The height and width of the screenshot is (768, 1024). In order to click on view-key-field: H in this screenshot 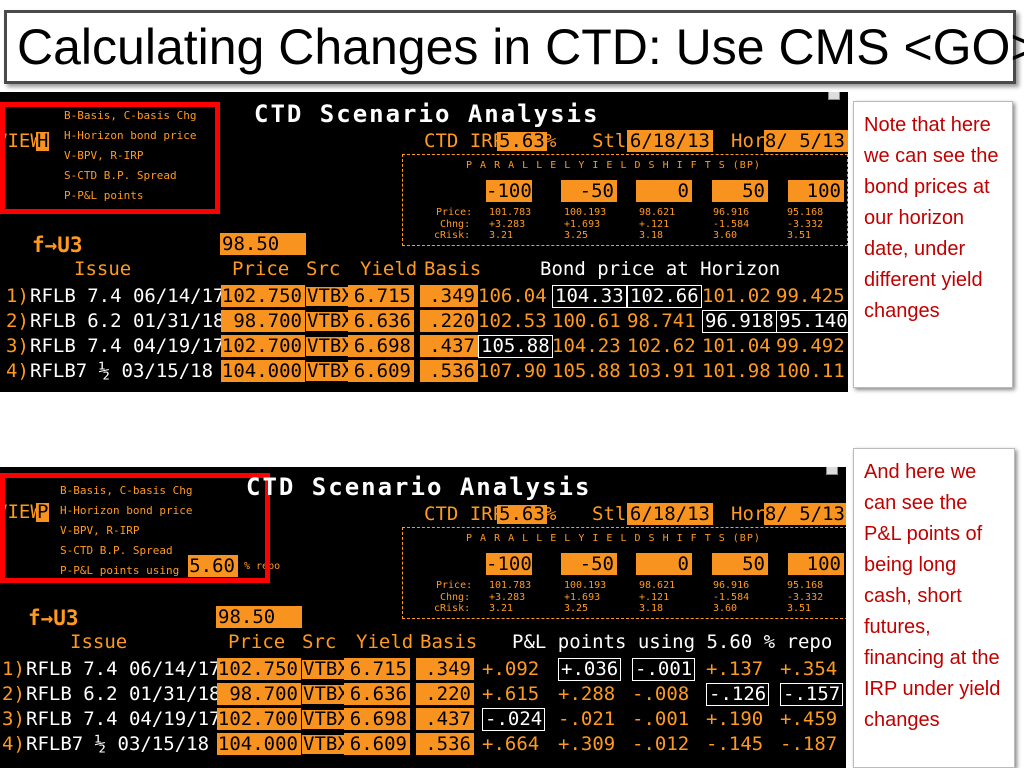, I will do `click(43, 141)`.